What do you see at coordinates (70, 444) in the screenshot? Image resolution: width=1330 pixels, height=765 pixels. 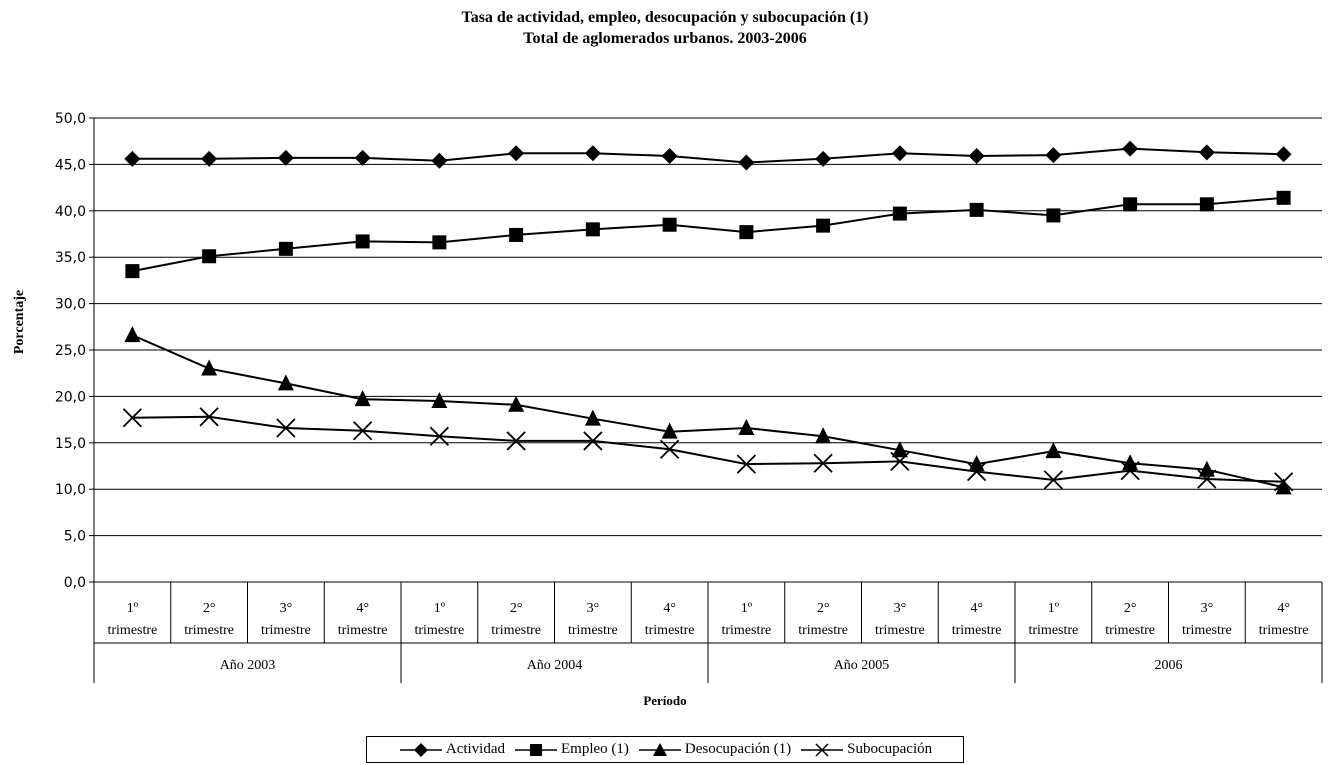 I see `y-tick-label: 15,0` at bounding box center [70, 444].